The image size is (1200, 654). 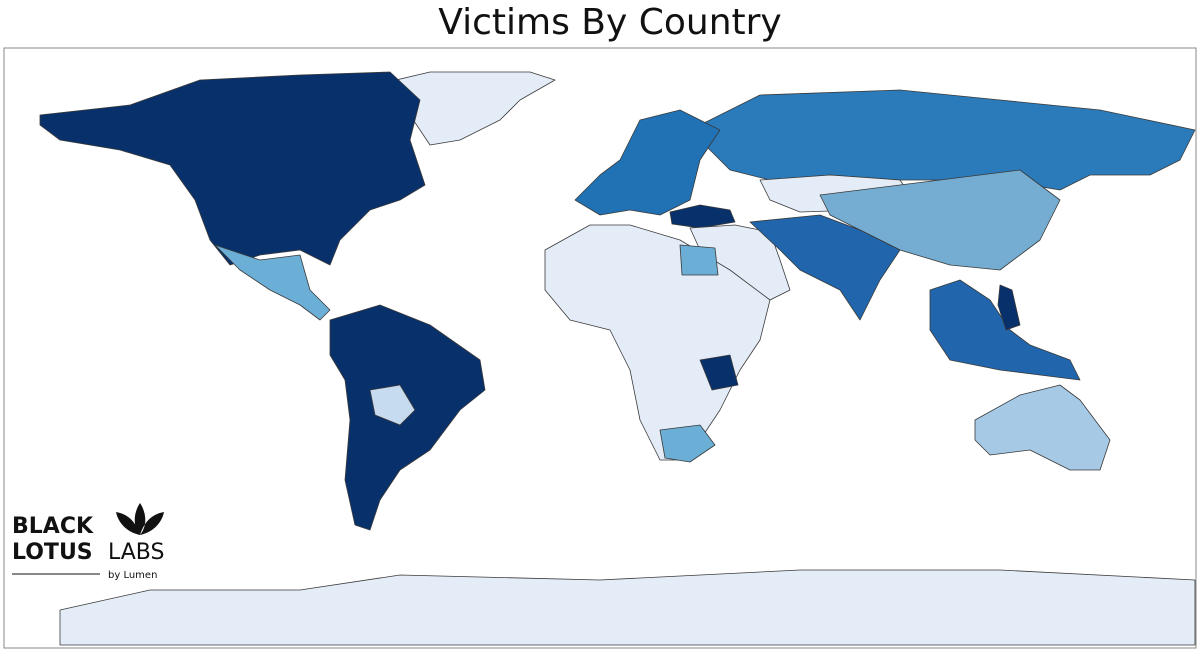 I want to click on australia, so click(x=1042, y=427).